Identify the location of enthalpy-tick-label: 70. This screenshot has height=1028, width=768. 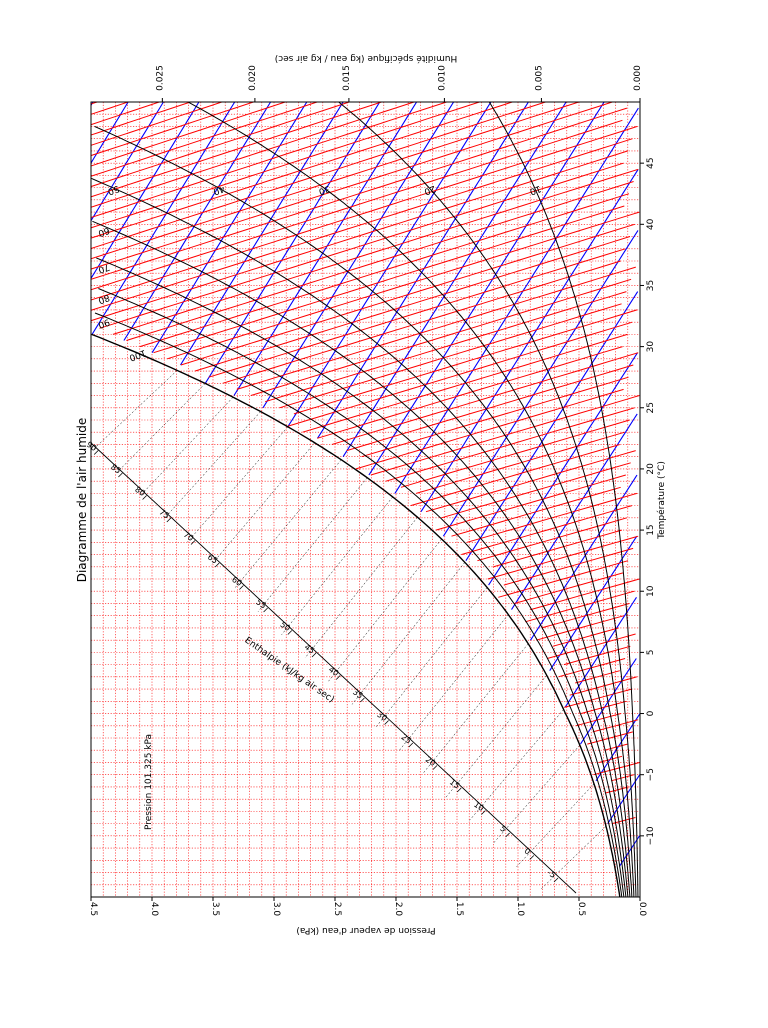
(189, 536).